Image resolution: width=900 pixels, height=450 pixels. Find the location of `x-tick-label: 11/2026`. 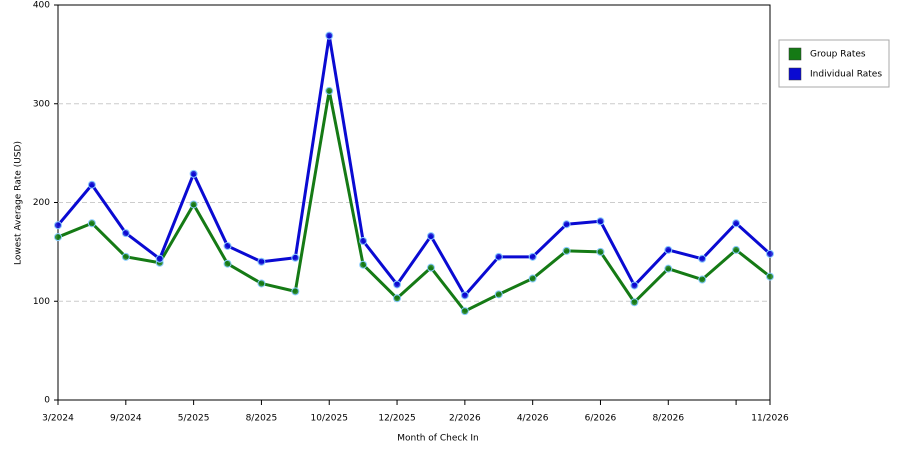

x-tick-label: 11/2026 is located at coordinates (770, 419).